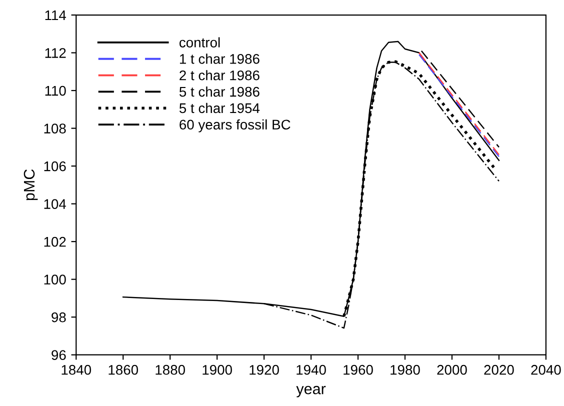  What do you see at coordinates (499, 369) in the screenshot?
I see `x-tick-label: 2020` at bounding box center [499, 369].